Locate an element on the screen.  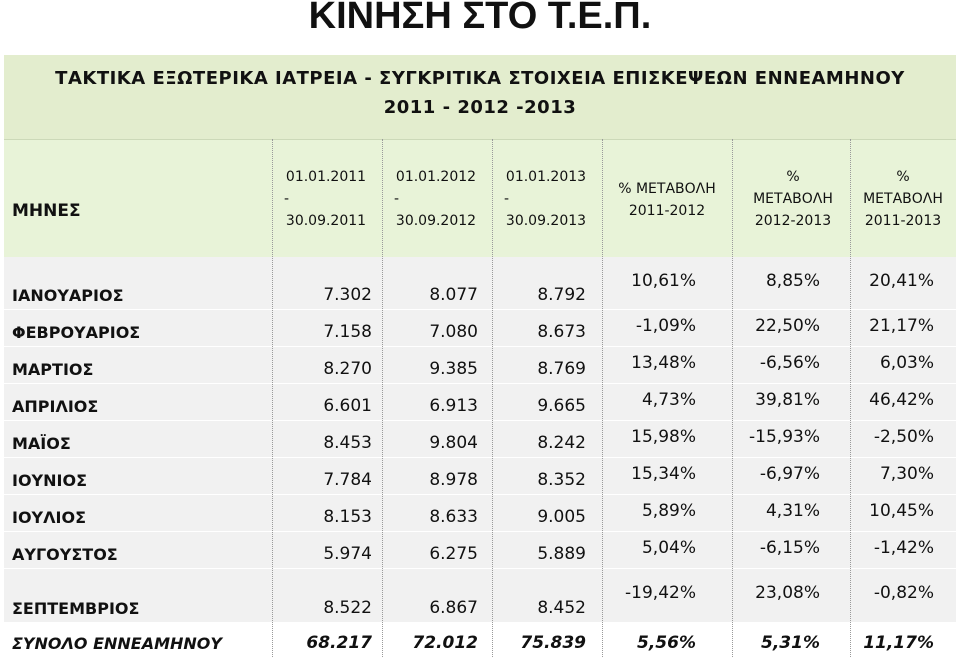
row-month: ΜΑΡΤΙΟΣ is located at coordinates (53, 369).